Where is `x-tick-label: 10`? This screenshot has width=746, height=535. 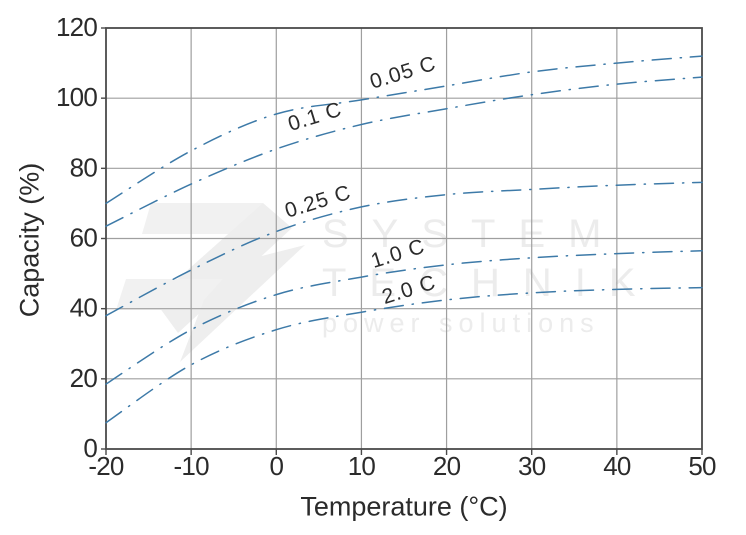 x-tick-label: 10 is located at coordinates (362, 466).